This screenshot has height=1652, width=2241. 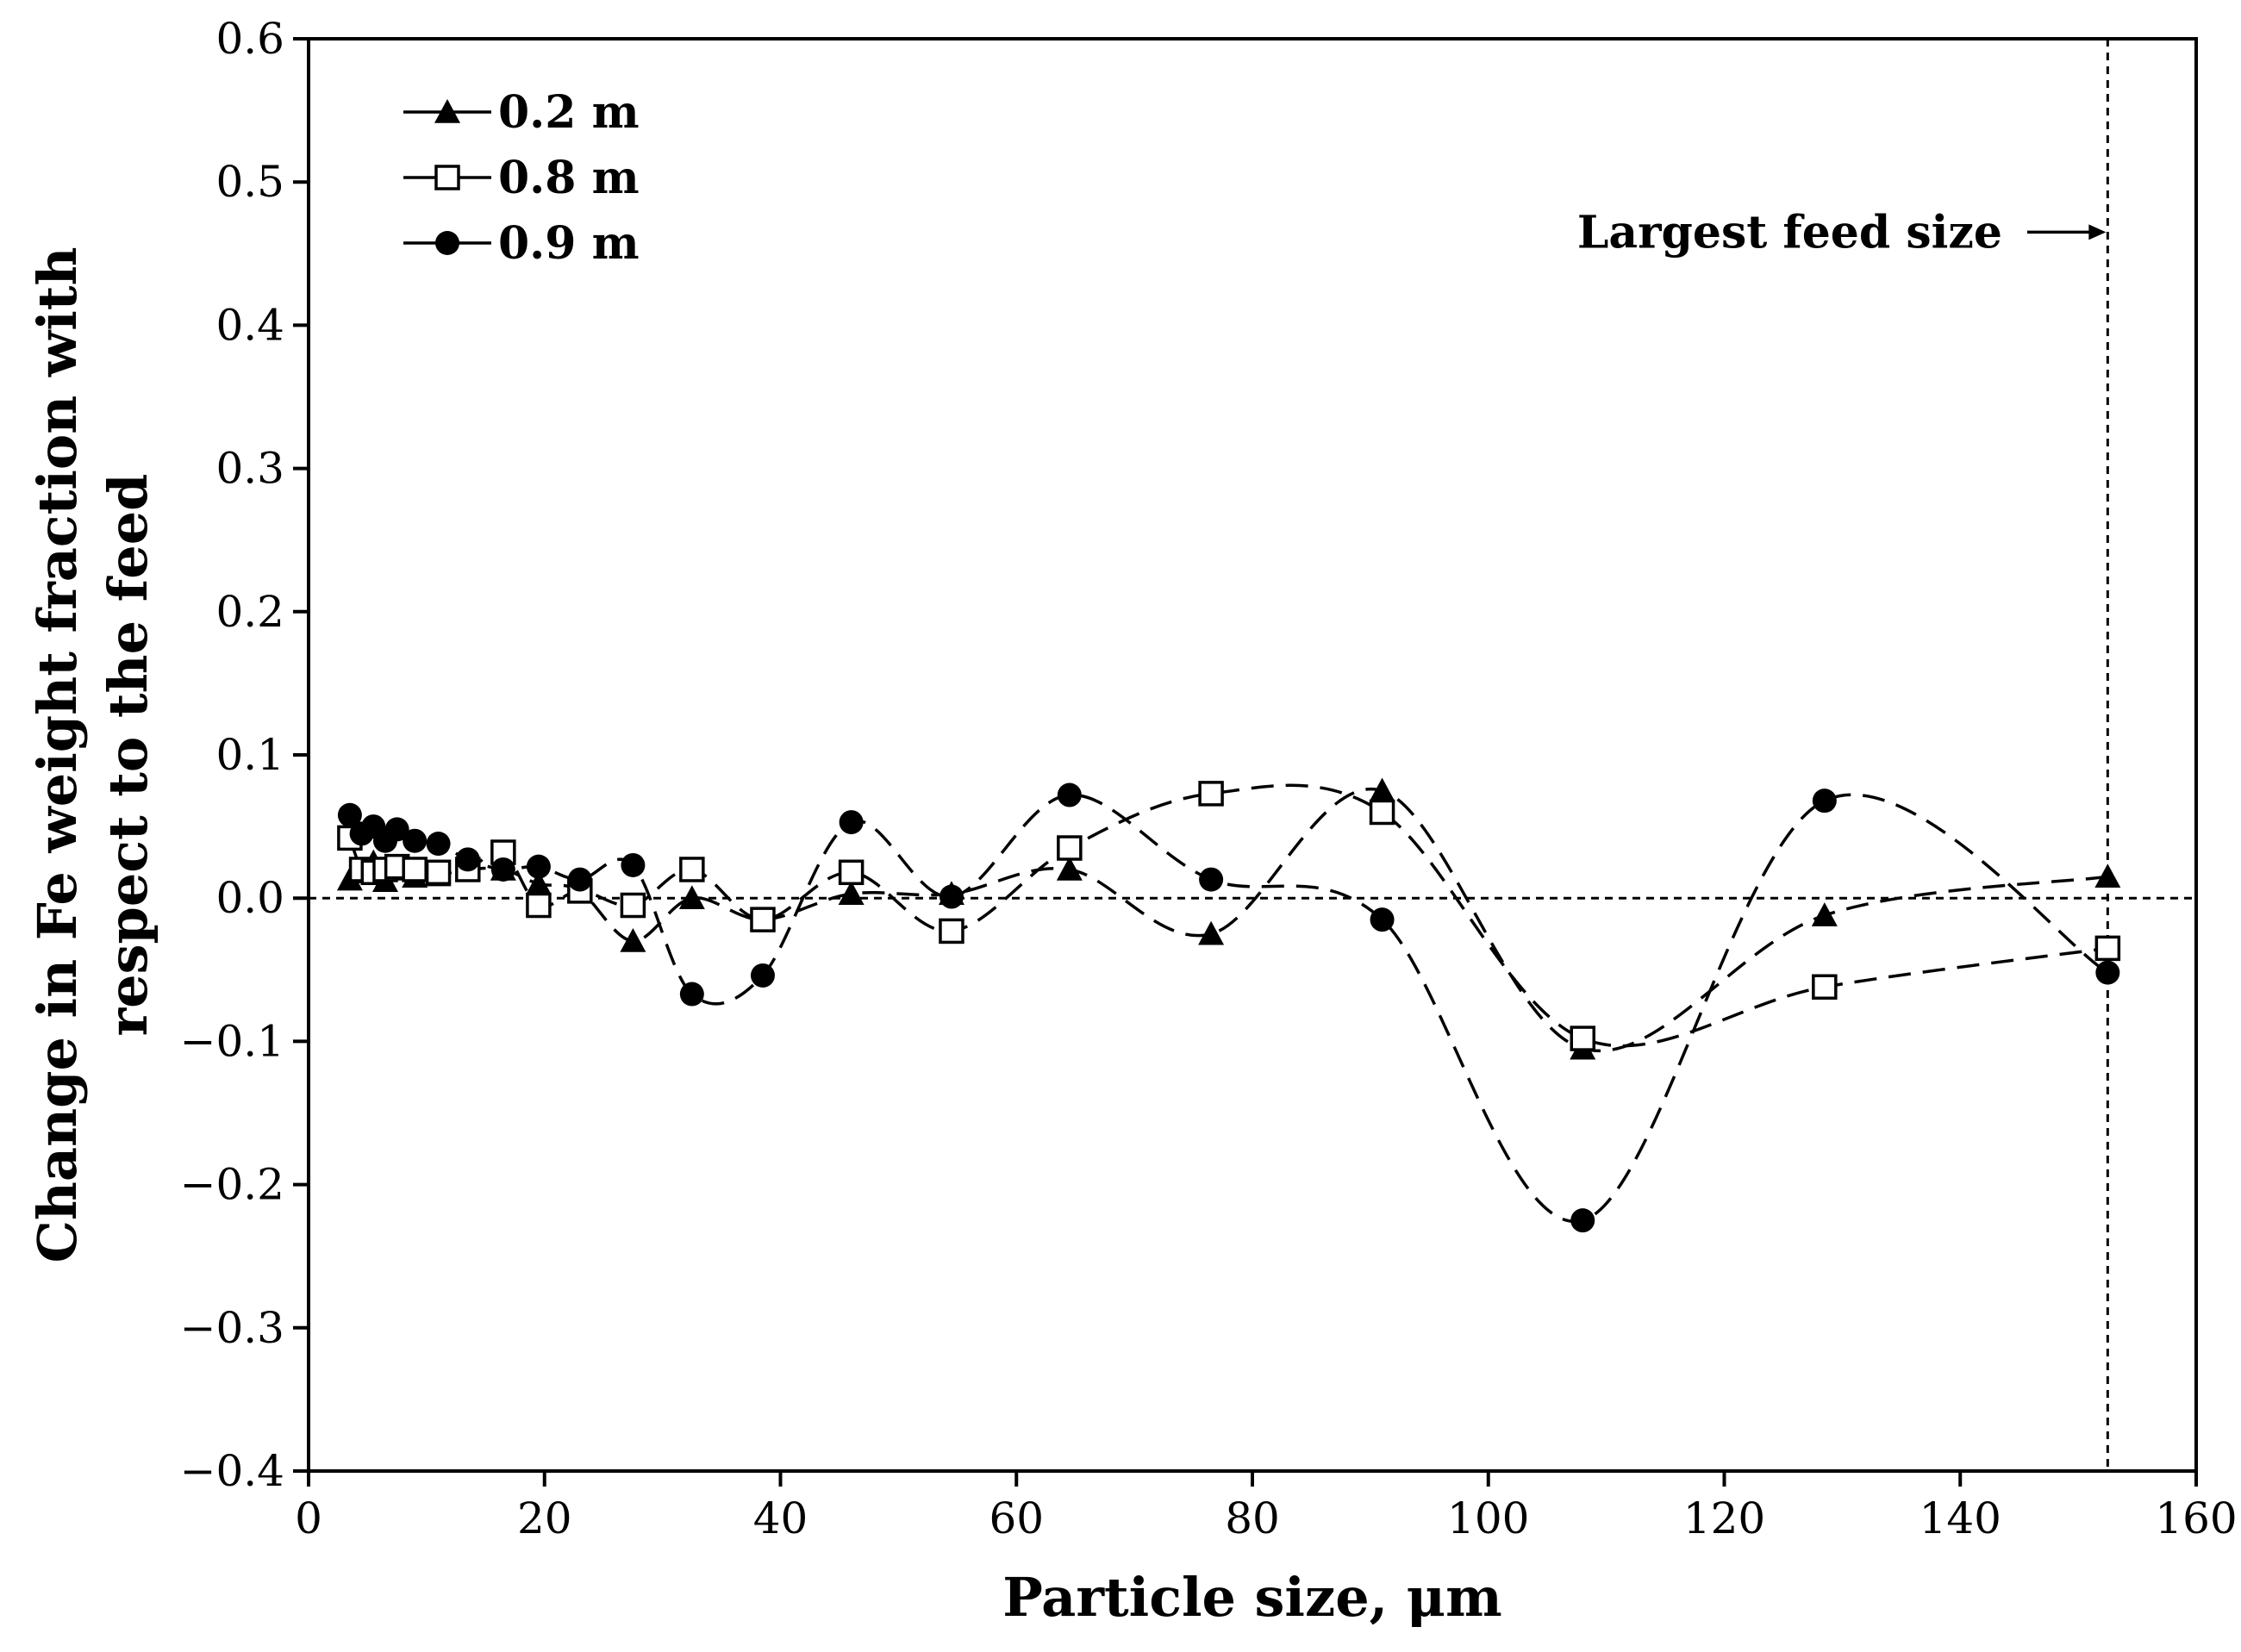 I want to click on legend-marker-0-8-m, so click(x=447, y=177).